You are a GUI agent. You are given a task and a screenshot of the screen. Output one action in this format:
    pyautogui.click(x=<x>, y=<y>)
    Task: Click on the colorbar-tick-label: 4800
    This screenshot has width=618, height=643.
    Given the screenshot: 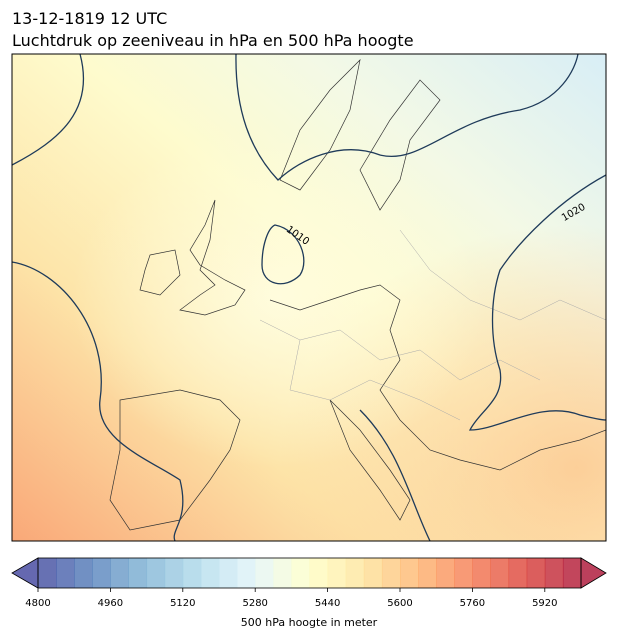 What is the action you would take?
    pyautogui.click(x=37, y=603)
    